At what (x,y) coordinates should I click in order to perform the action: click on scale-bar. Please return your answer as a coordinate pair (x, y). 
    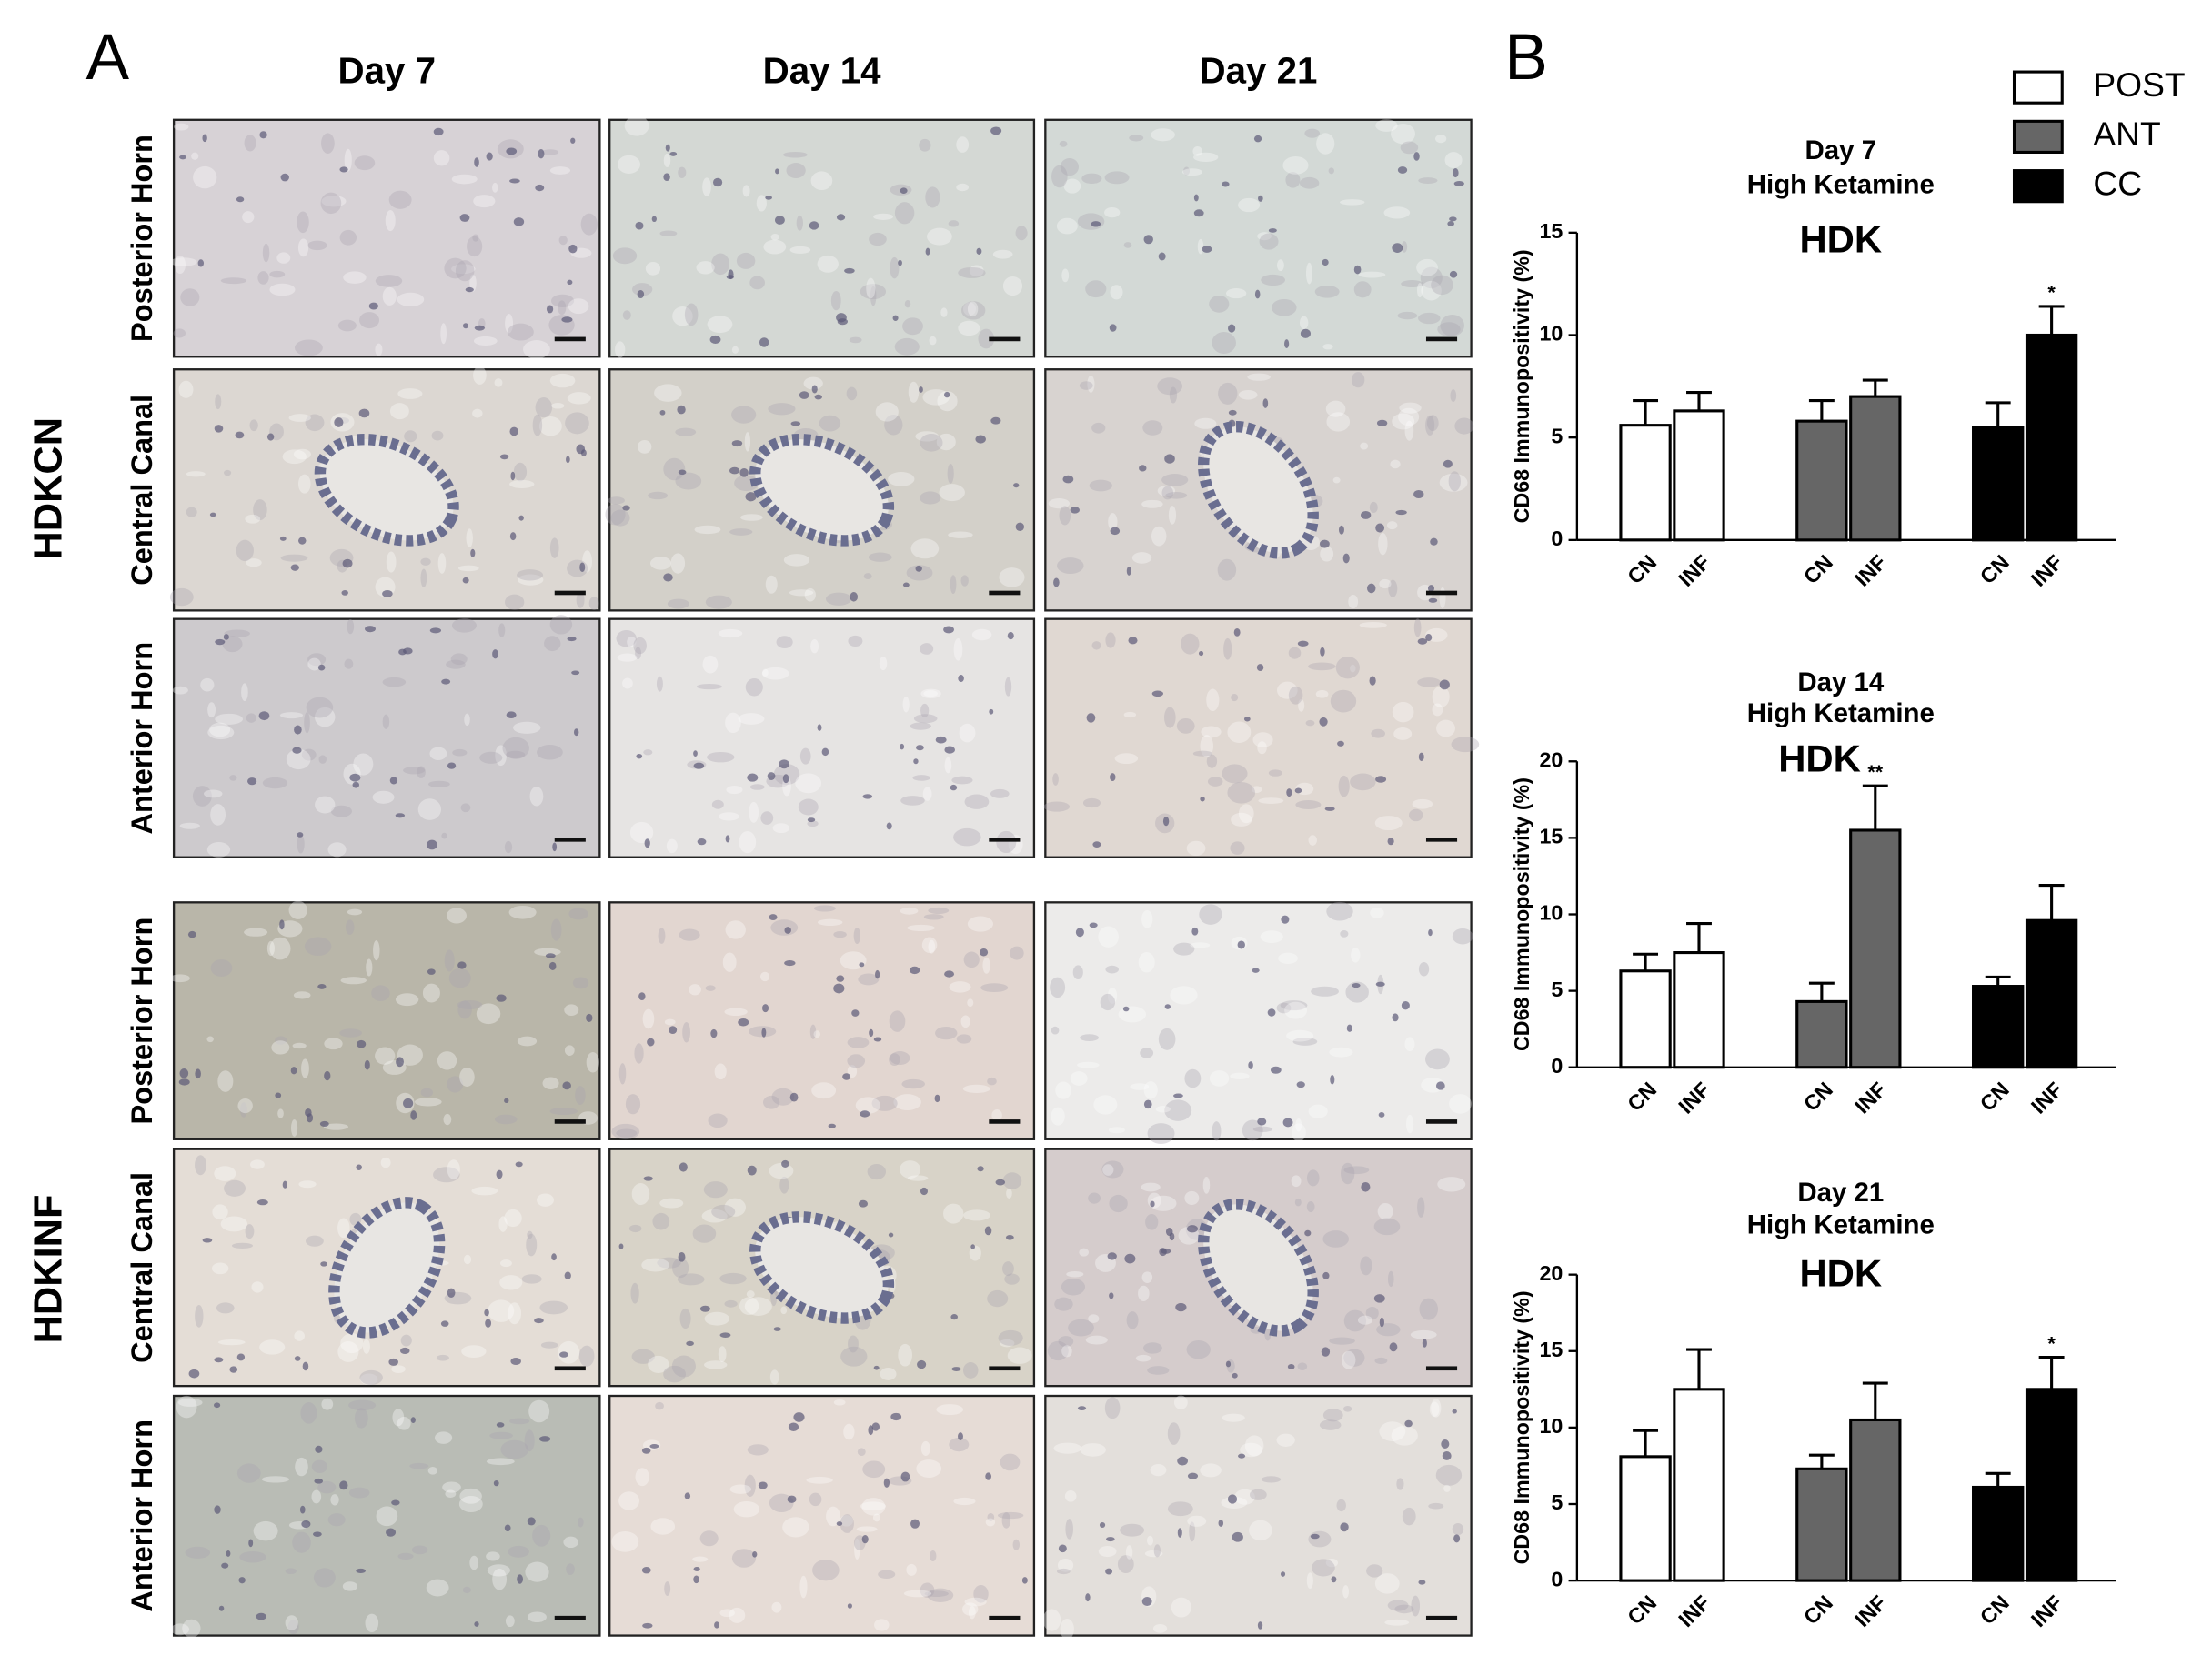
    Looking at the image, I should click on (1005, 1121).